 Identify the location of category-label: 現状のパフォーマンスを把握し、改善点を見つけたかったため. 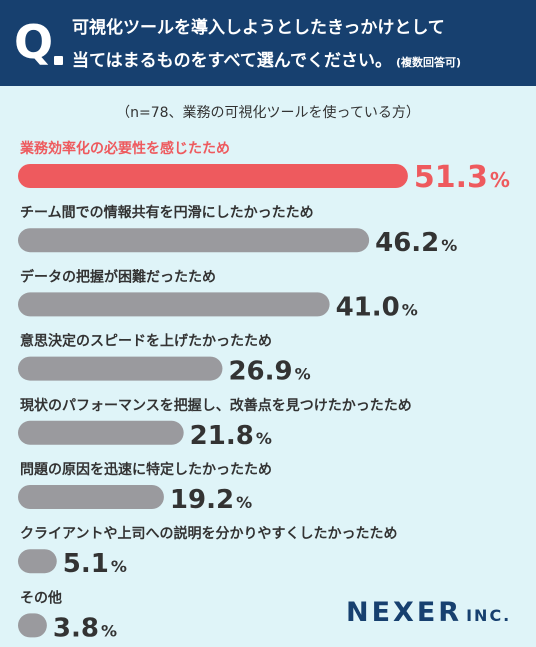
(216, 405).